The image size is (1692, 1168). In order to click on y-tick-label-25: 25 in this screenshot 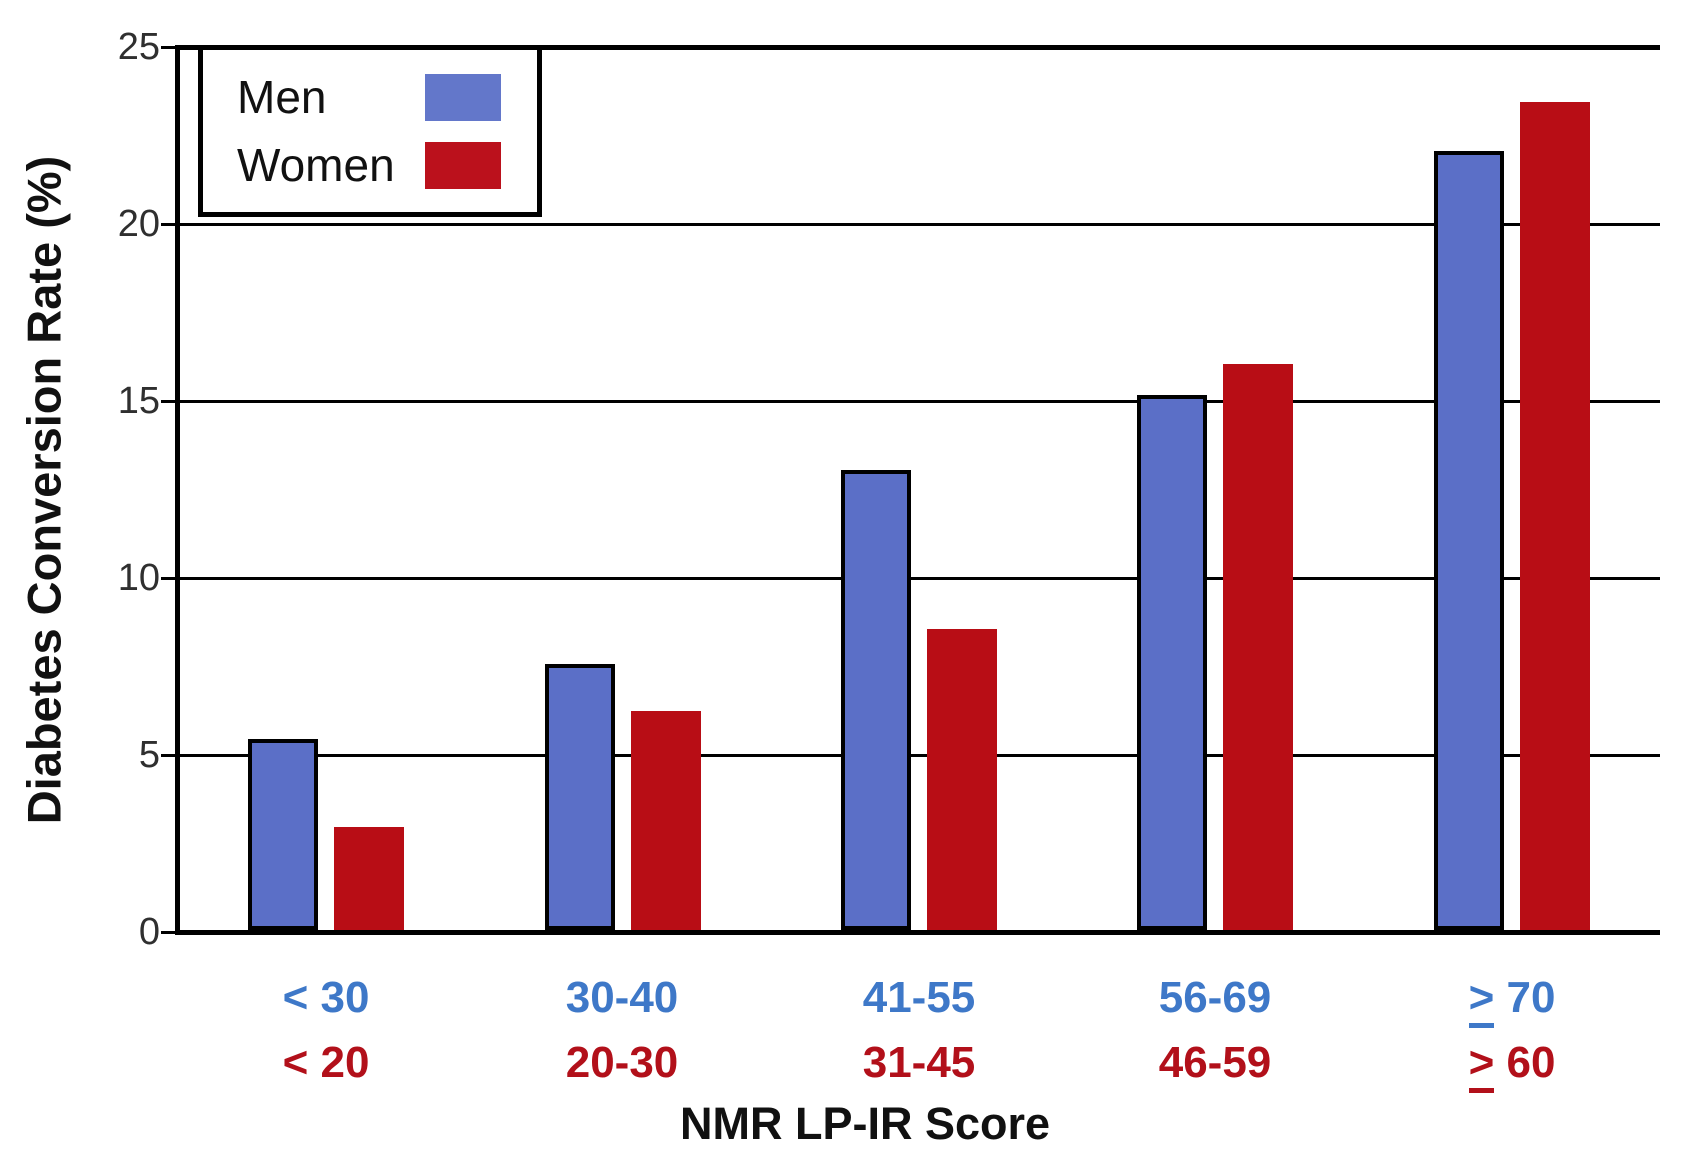, I will do `click(138, 47)`.